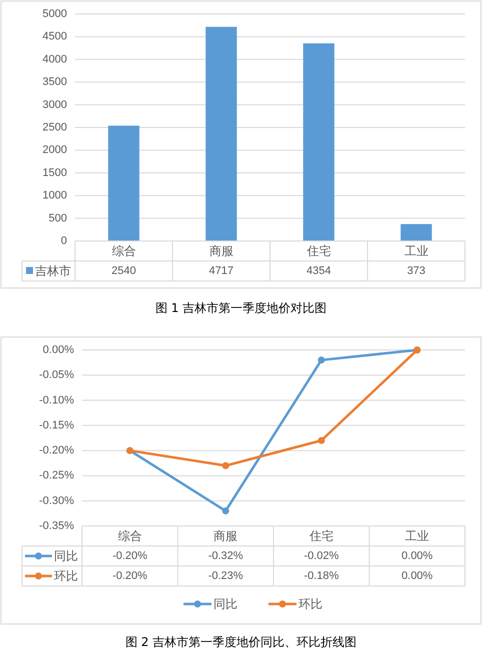  What do you see at coordinates (54, 150) in the screenshot?
I see `y-tick-label: 2000` at bounding box center [54, 150].